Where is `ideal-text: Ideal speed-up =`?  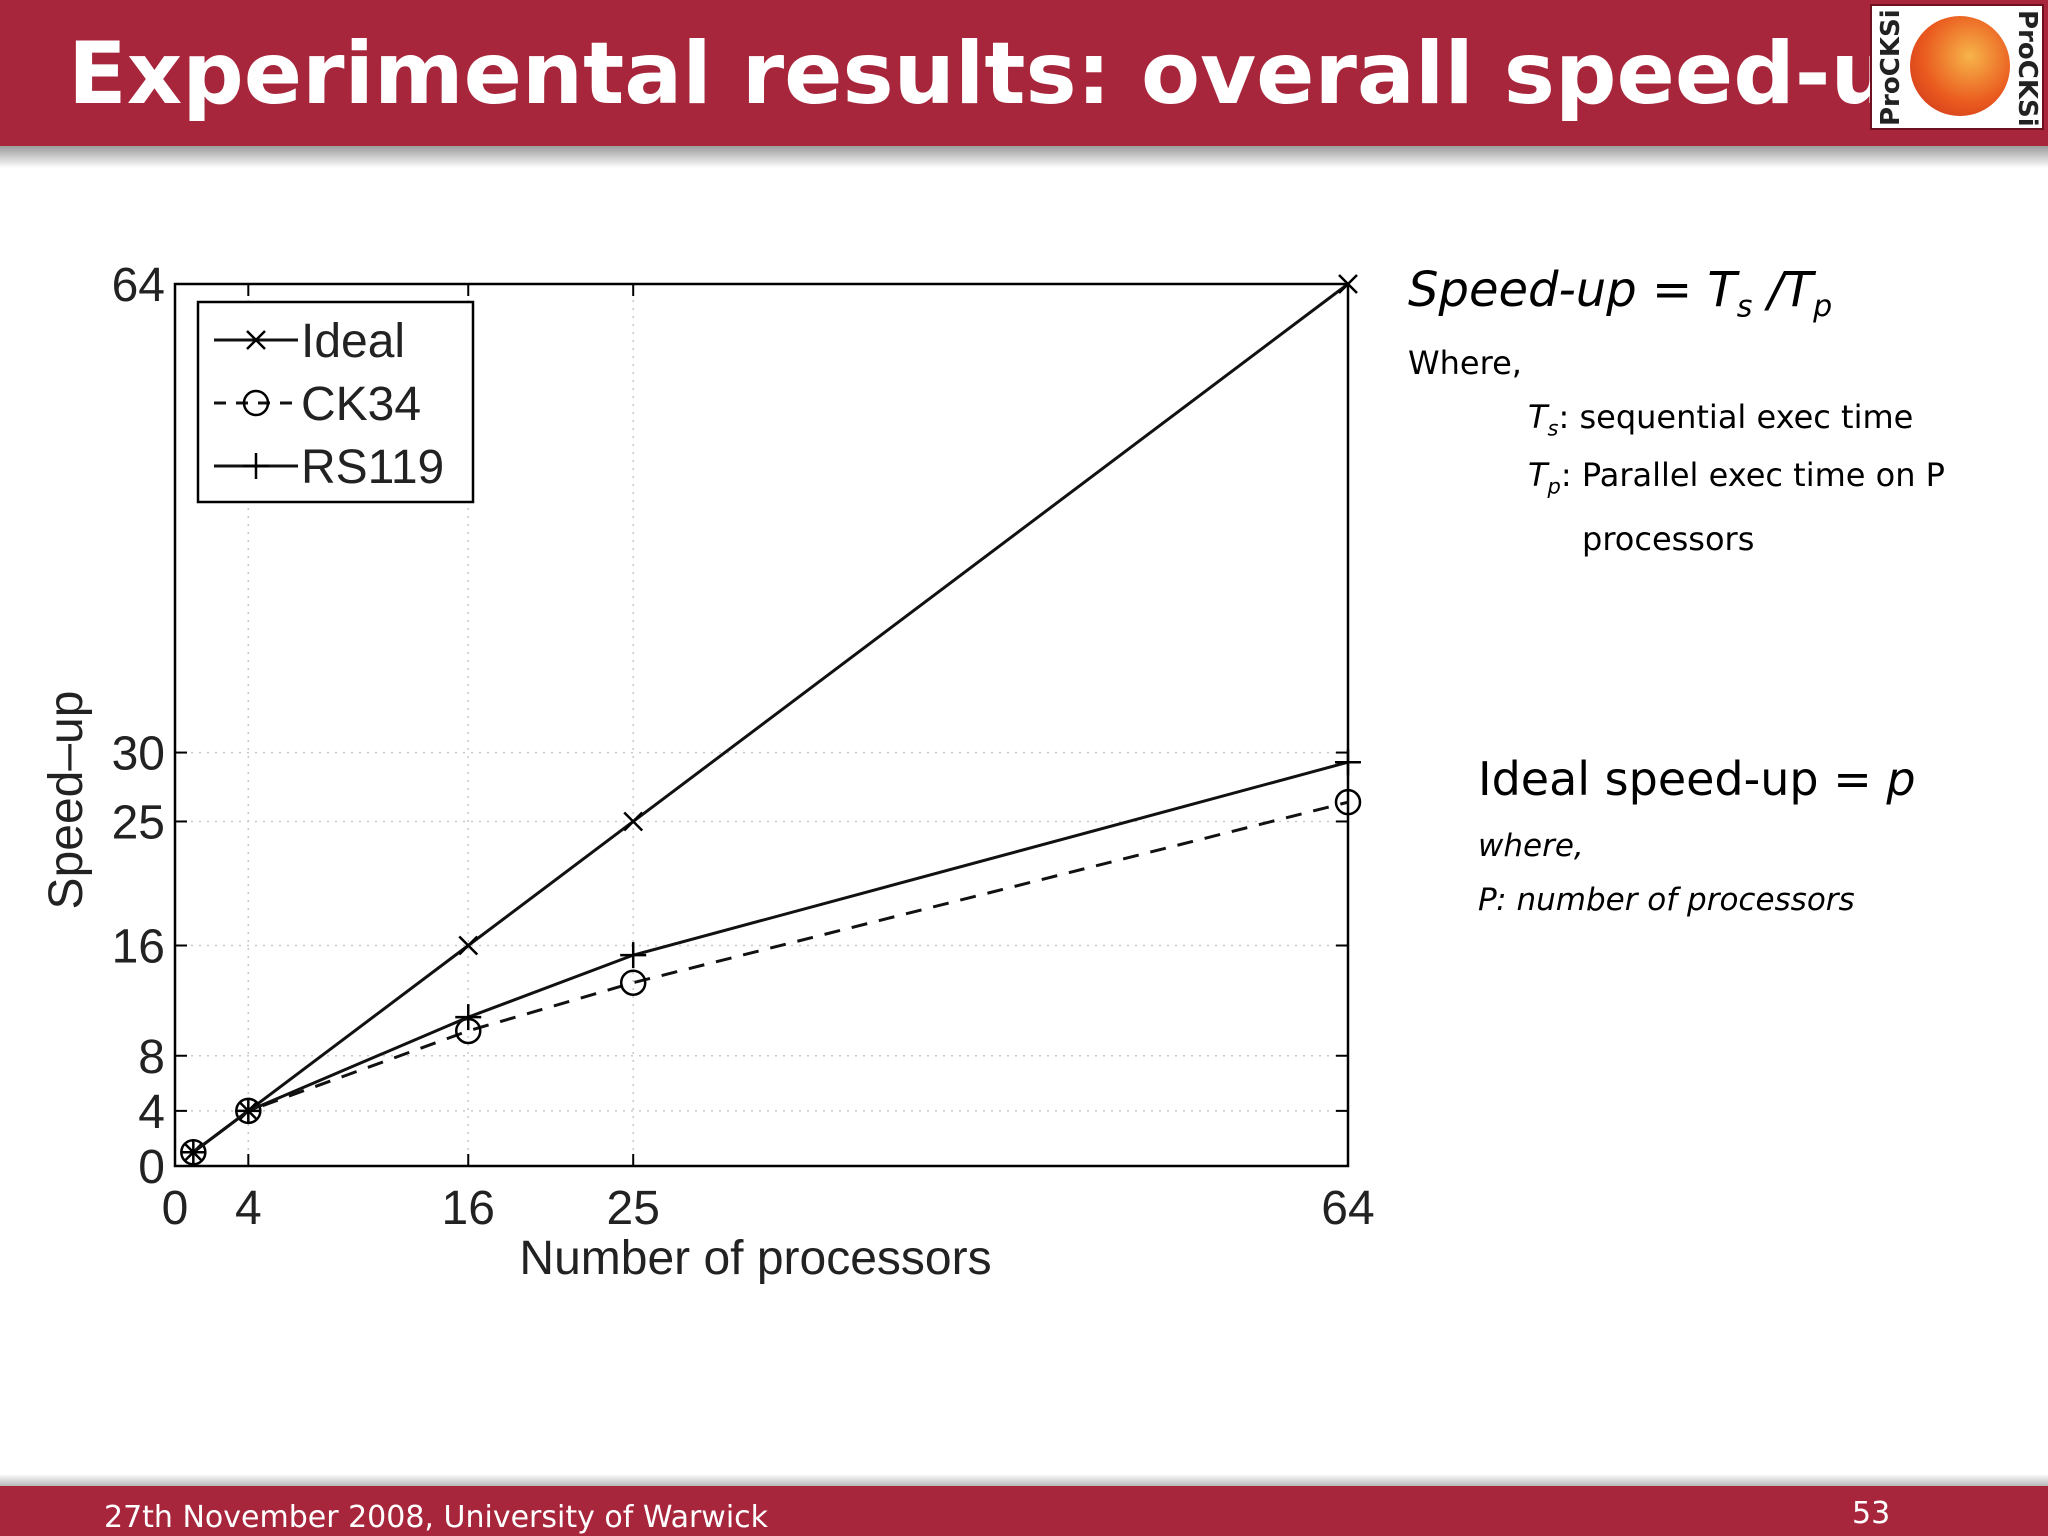
ideal-text: Ideal speed-up = is located at coordinates (1682, 779).